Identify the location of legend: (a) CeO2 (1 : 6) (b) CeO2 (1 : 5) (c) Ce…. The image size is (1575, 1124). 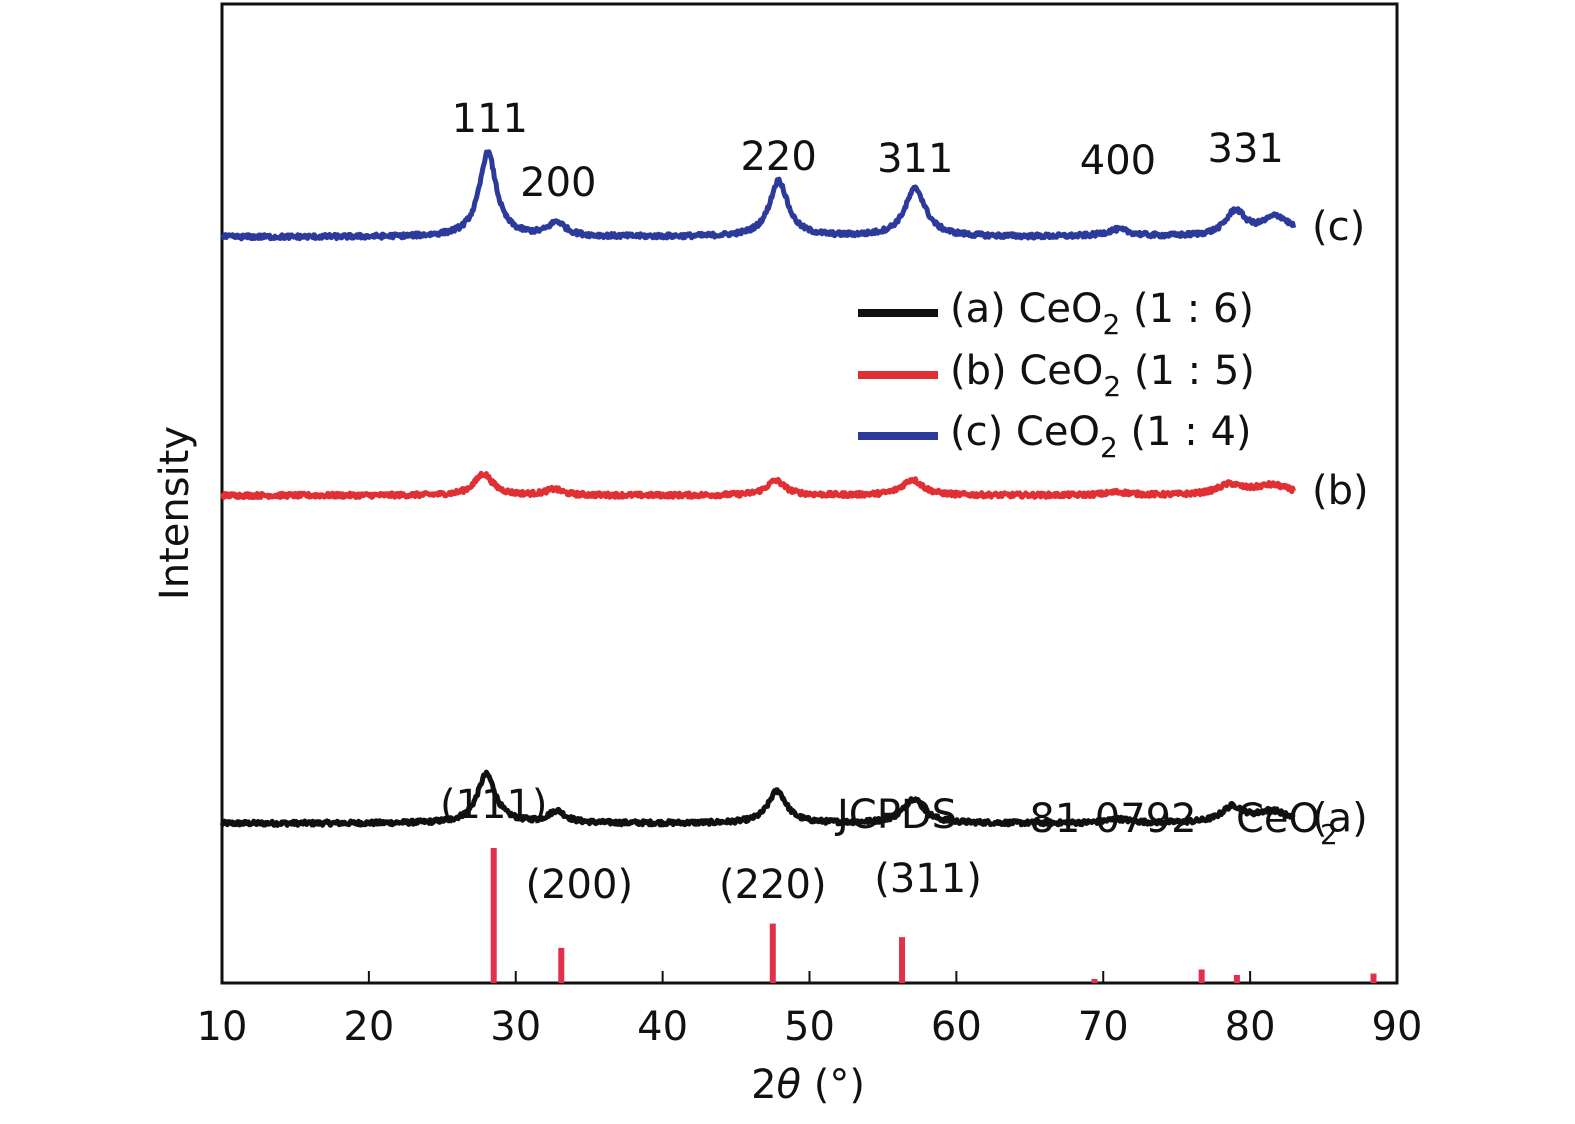
(1056, 375).